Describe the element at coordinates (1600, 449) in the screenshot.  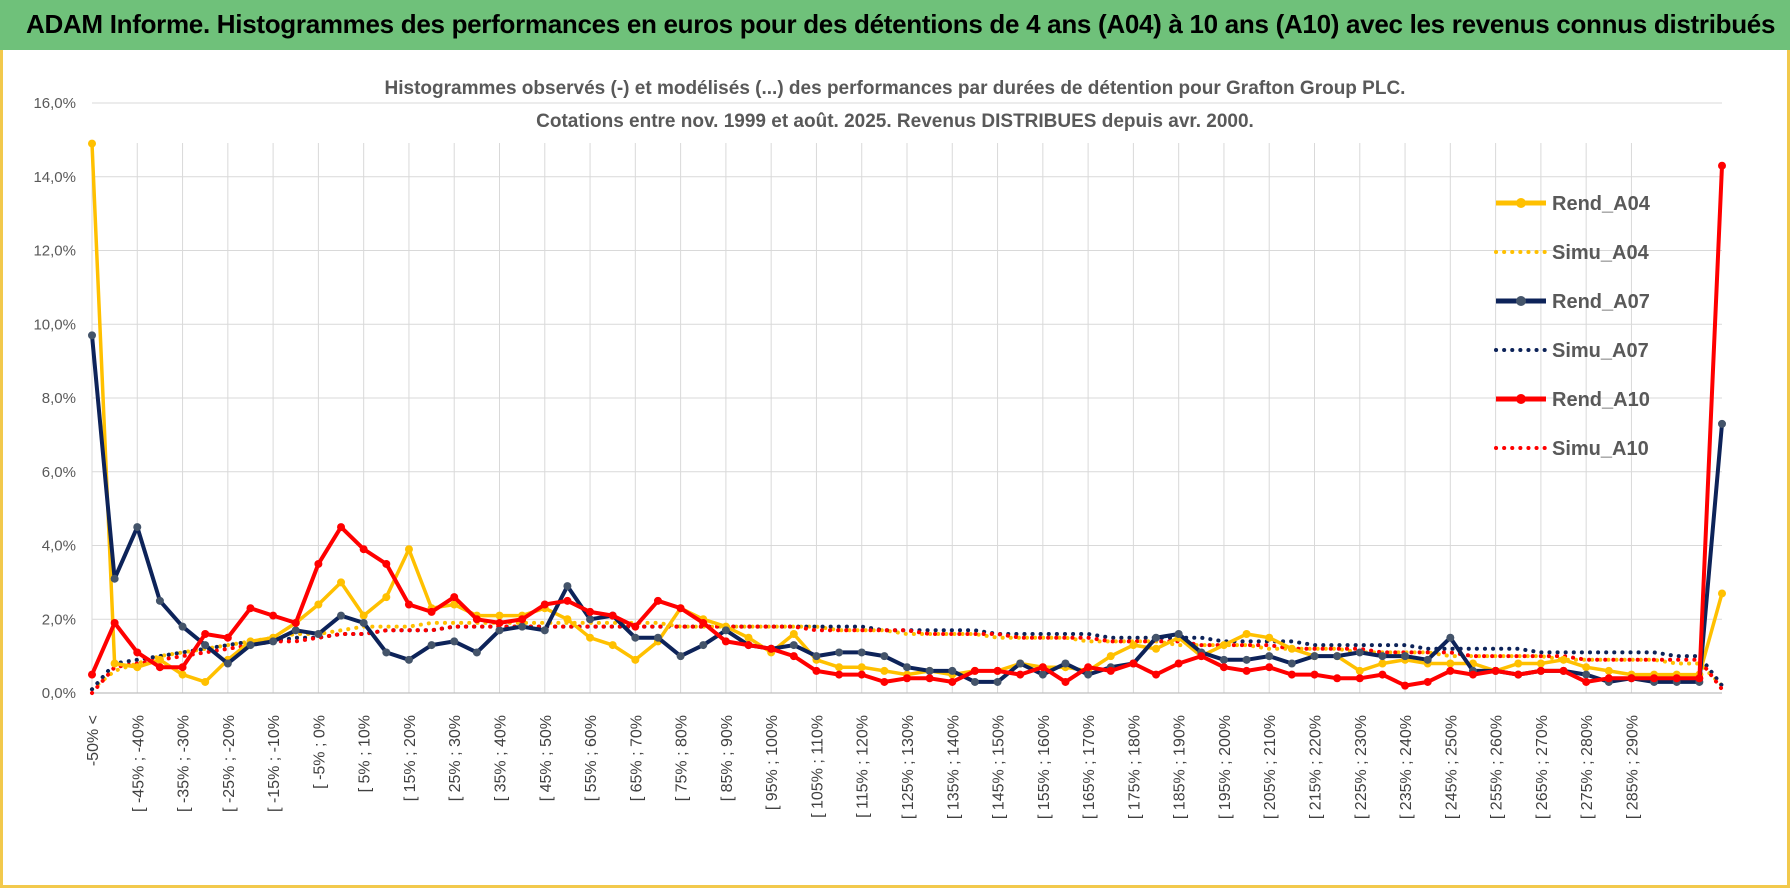
I see `legend-label: Simu_A10` at that location.